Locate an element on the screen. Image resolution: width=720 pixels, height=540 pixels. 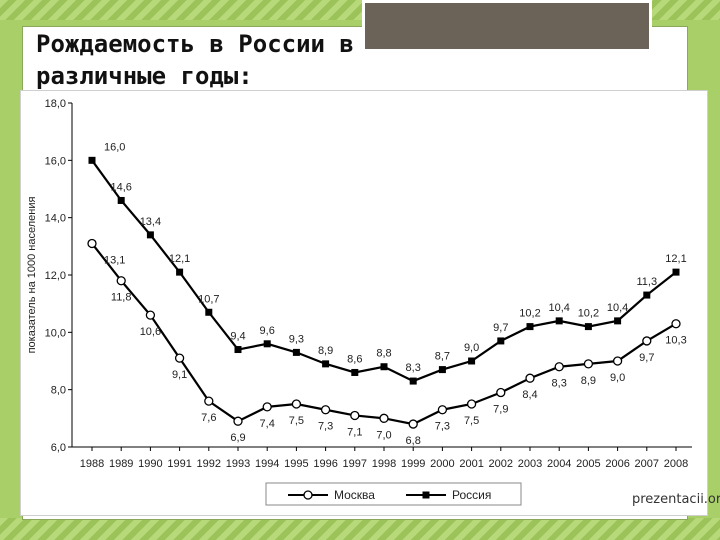
legend-box is located at coordinates (393, 494).